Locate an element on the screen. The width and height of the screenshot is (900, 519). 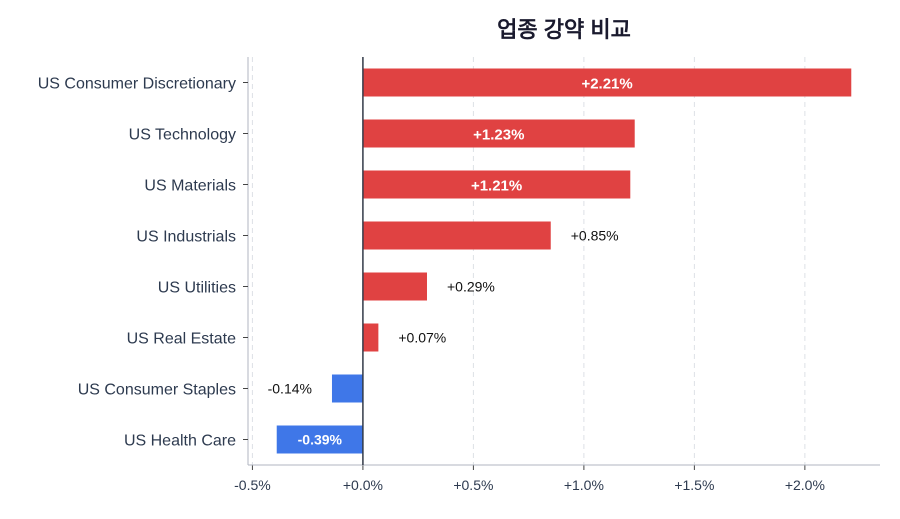
x-tick-label: +1.0% is located at coordinates (584, 485).